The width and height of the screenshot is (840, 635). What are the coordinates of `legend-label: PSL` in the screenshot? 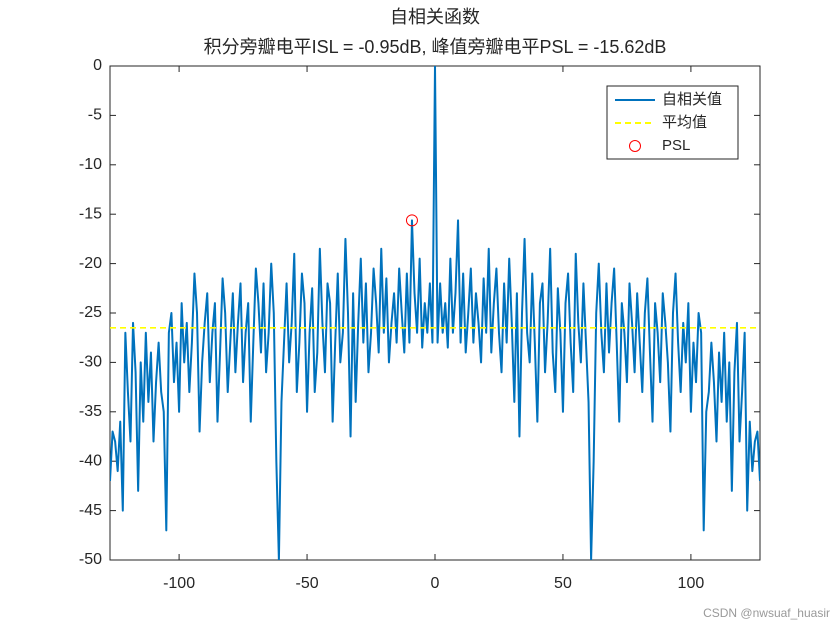 It's located at (676, 145).